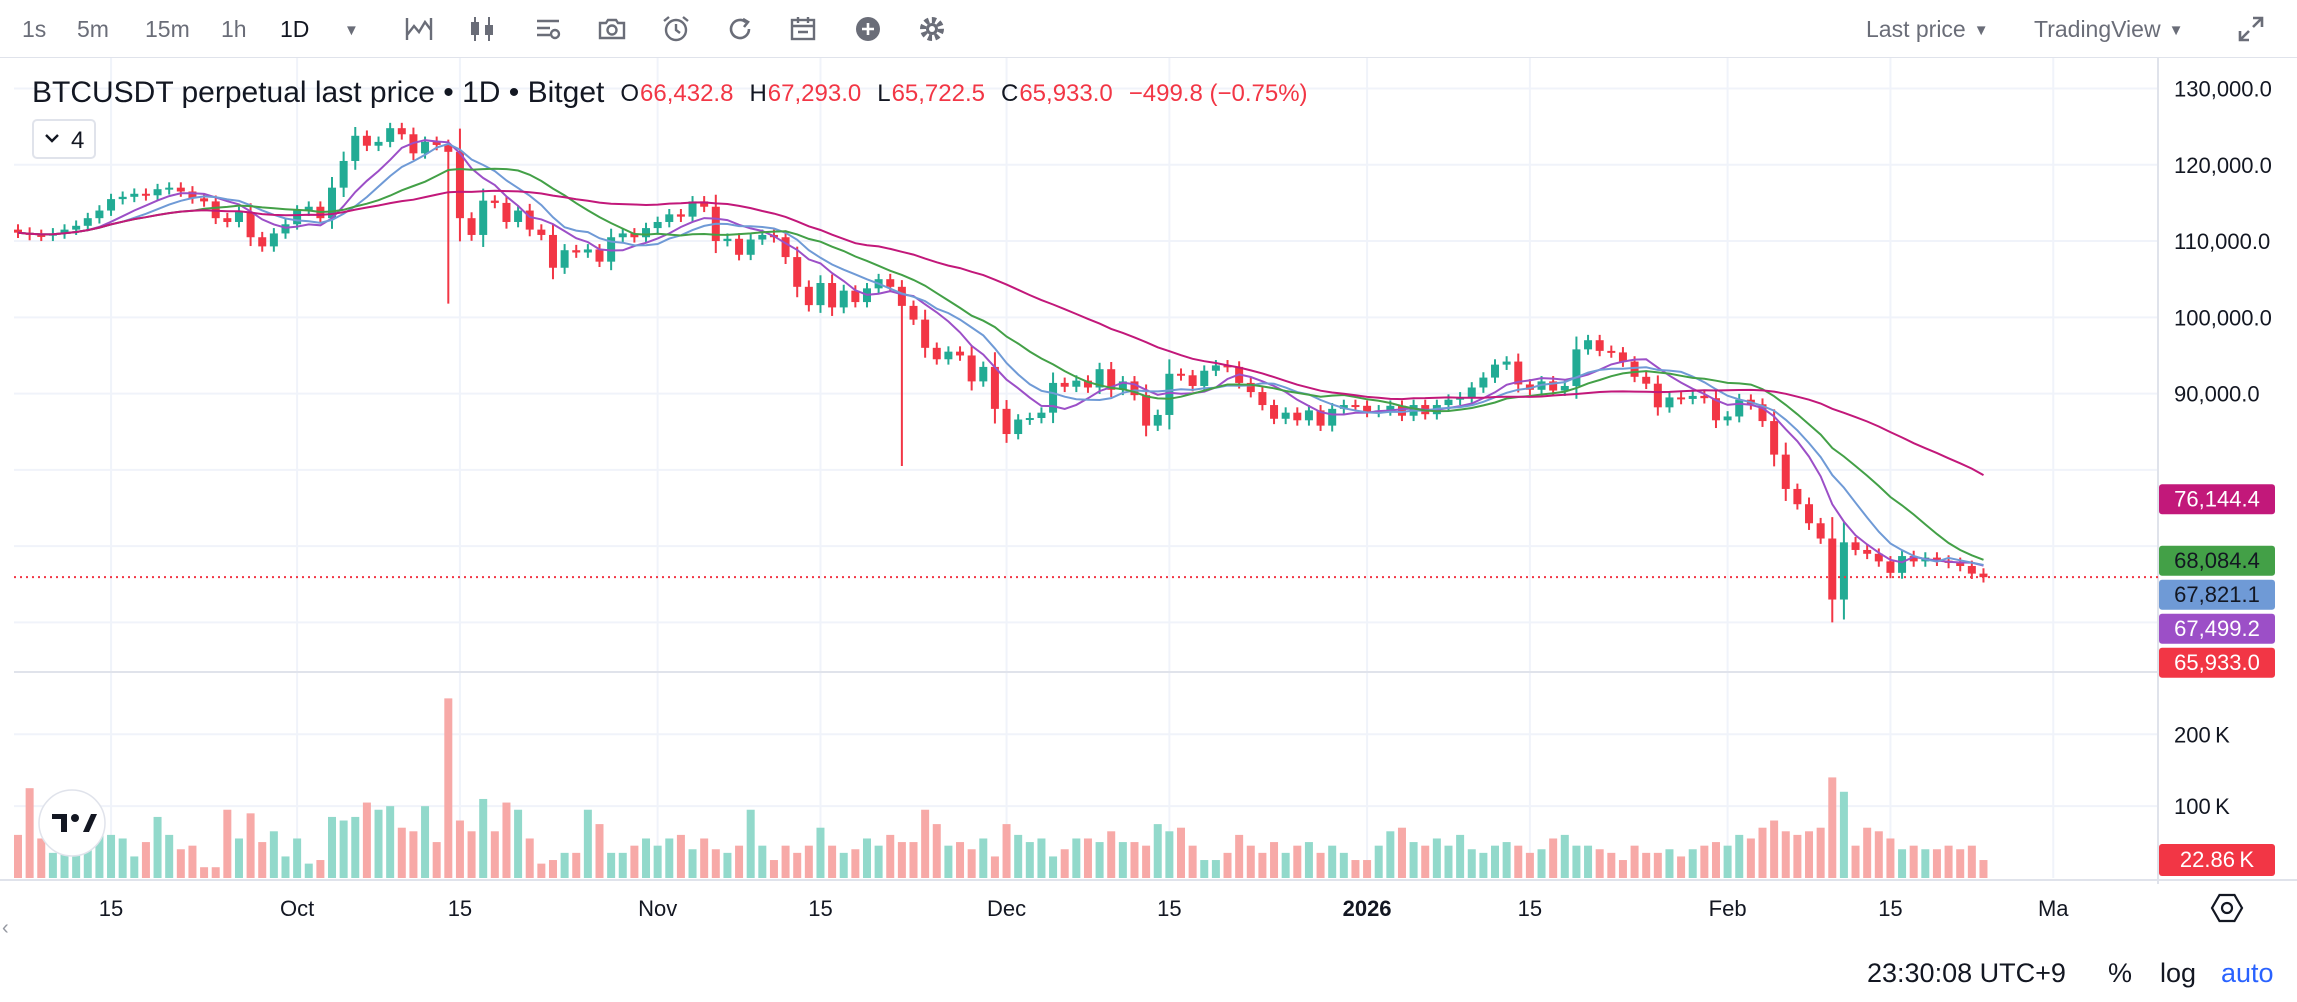 The height and width of the screenshot is (1002, 2297). Describe the element at coordinates (2251, 29) in the screenshot. I see `fullscreen-expand-icon` at that location.